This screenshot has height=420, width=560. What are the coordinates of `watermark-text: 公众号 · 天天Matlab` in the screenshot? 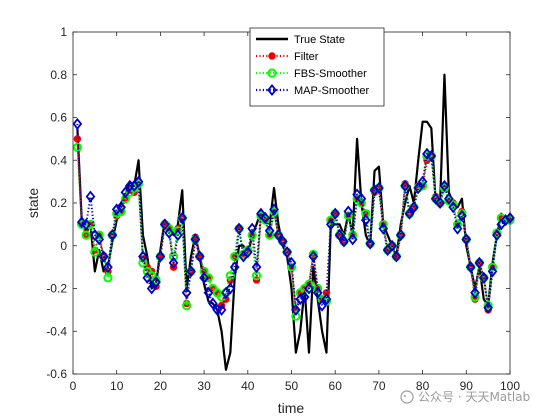 It's located at (474, 397).